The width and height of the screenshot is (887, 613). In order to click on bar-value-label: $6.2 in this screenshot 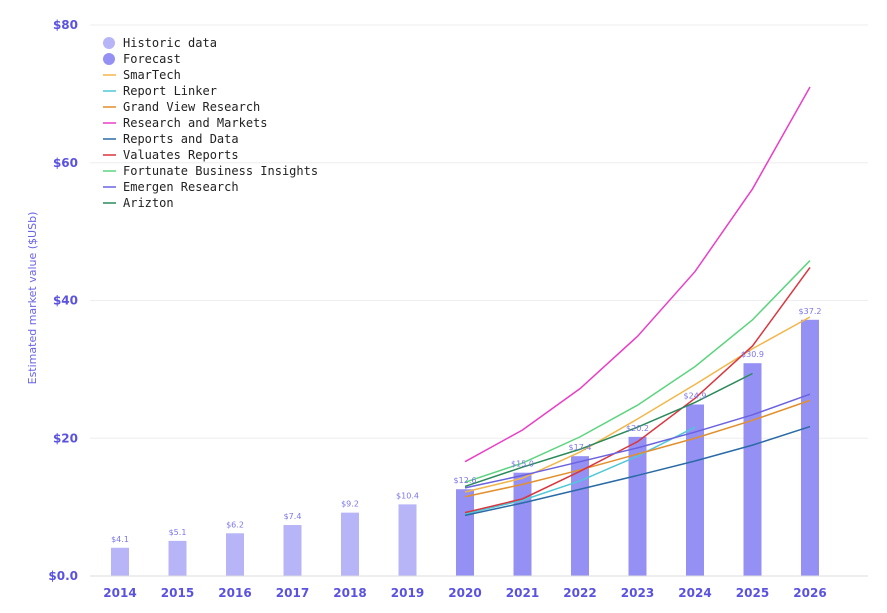, I will do `click(235, 524)`.